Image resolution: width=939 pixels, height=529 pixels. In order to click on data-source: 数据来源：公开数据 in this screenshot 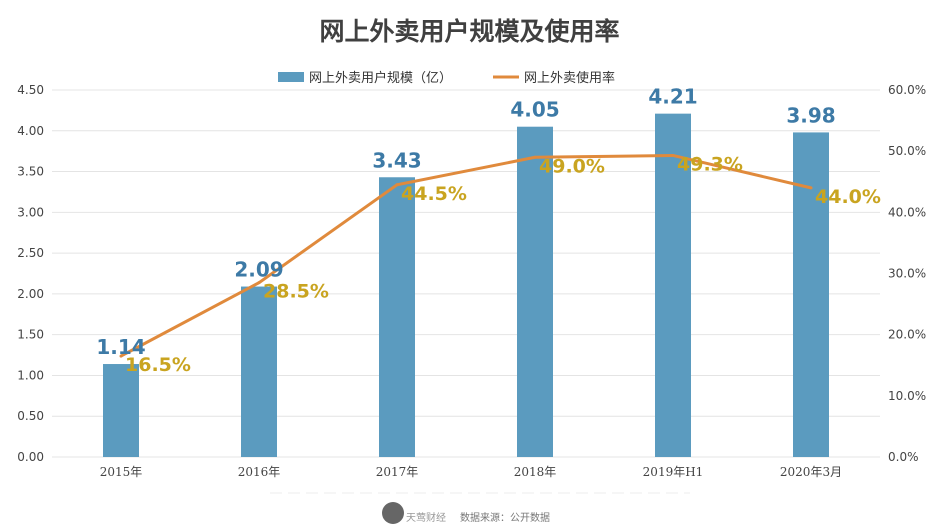, I will do `click(505, 518)`.